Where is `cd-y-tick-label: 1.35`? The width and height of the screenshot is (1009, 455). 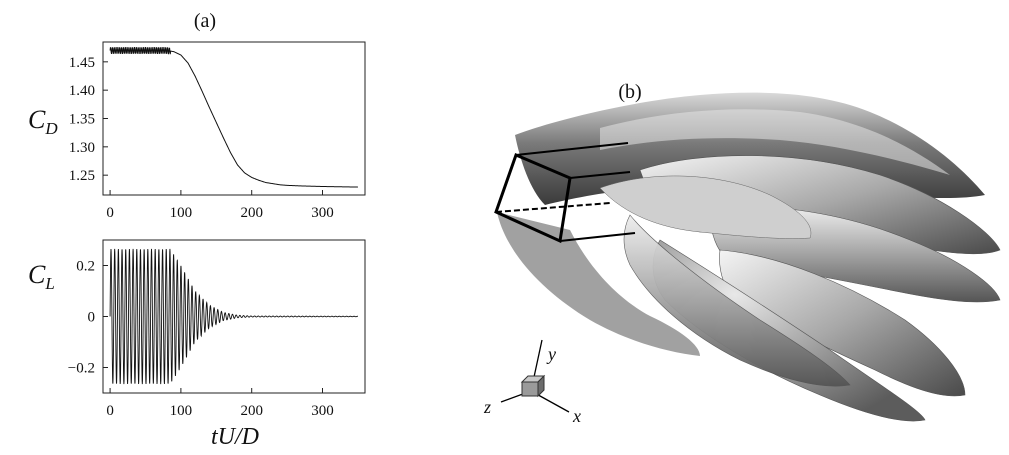 cd-y-tick-label: 1.35 is located at coordinates (82, 120).